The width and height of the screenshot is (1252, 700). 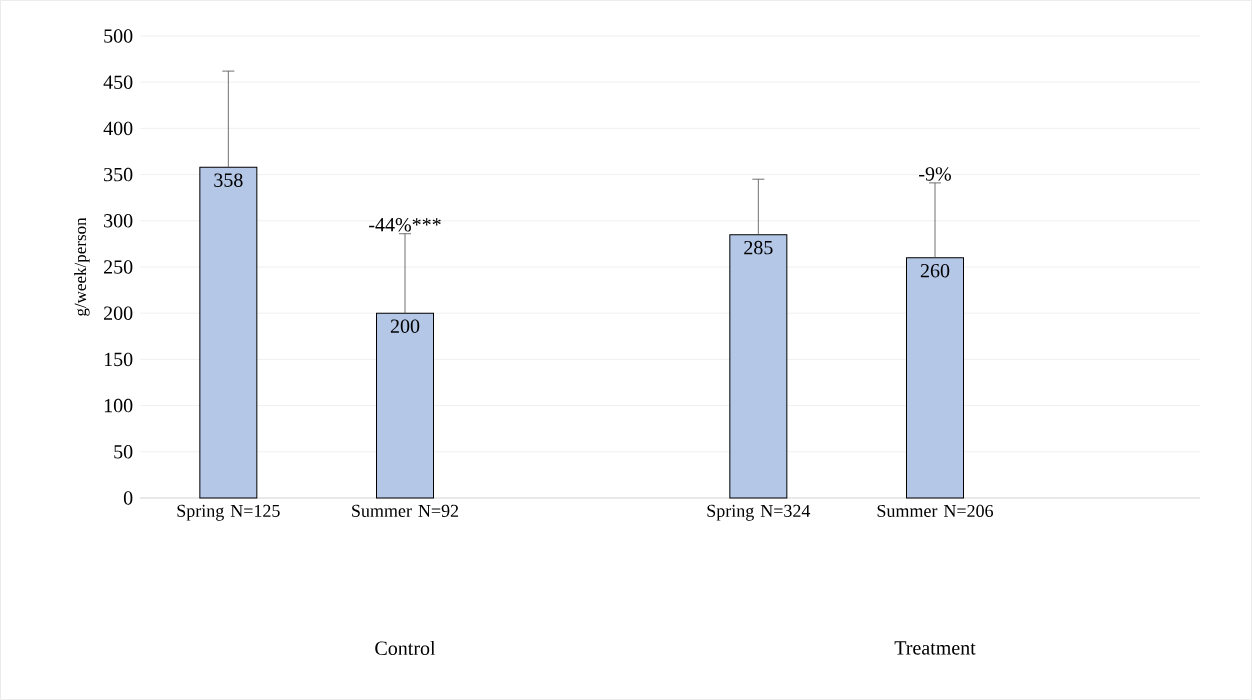 I want to click on y-tick-label: 50, so click(x=123, y=452).